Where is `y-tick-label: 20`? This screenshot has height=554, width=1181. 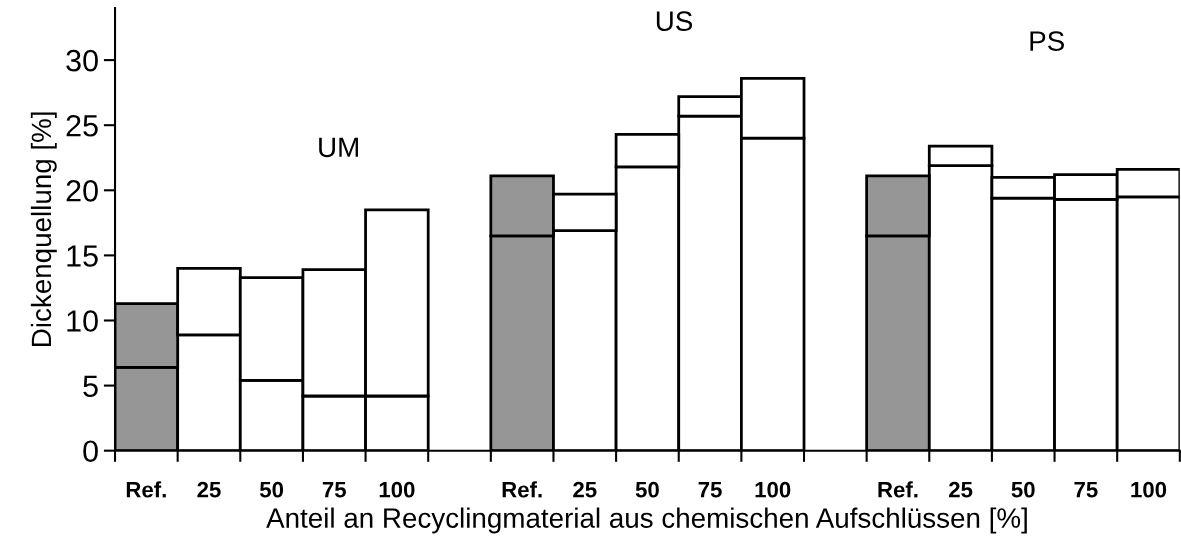 y-tick-label: 20 is located at coordinates (82, 191).